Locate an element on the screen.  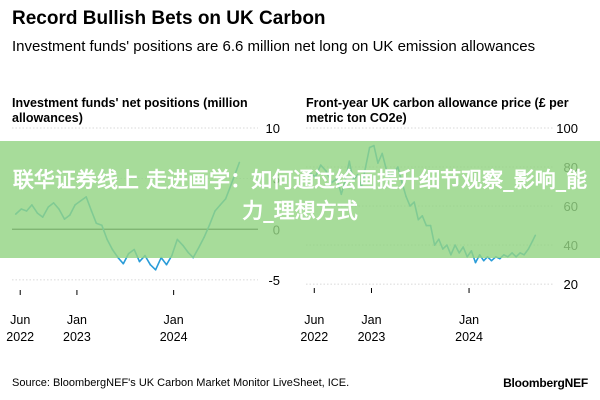
y-tick-label-0-3: -5 is located at coordinates (274, 280).